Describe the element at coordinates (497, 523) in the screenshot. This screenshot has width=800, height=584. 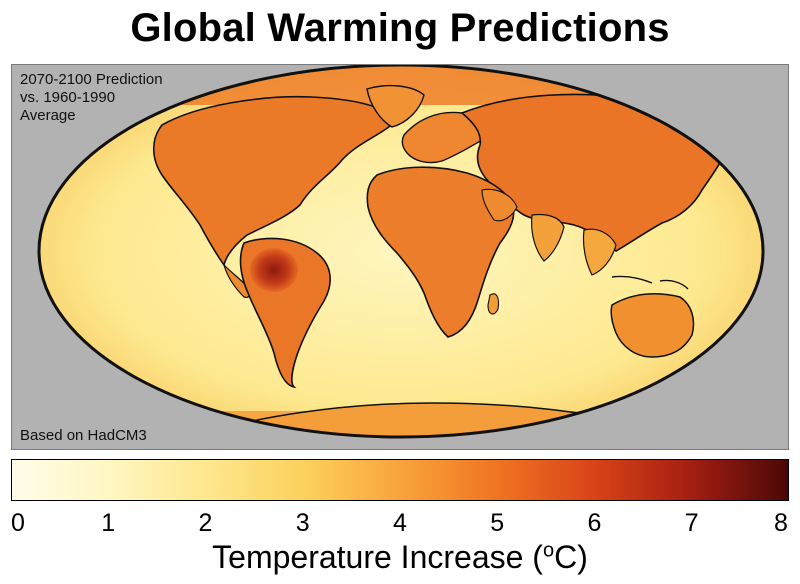
I see `tick-label-5: 5` at that location.